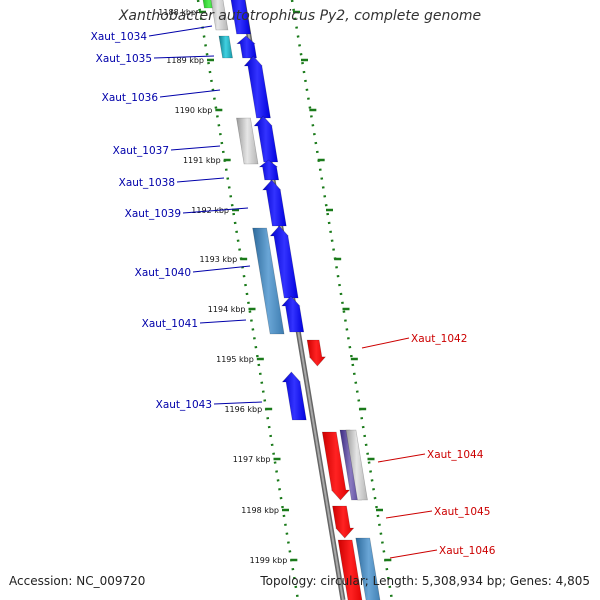  What do you see at coordinates (124, 59) in the screenshot?
I see `gene-label-left: Xaut_1035` at bounding box center [124, 59].